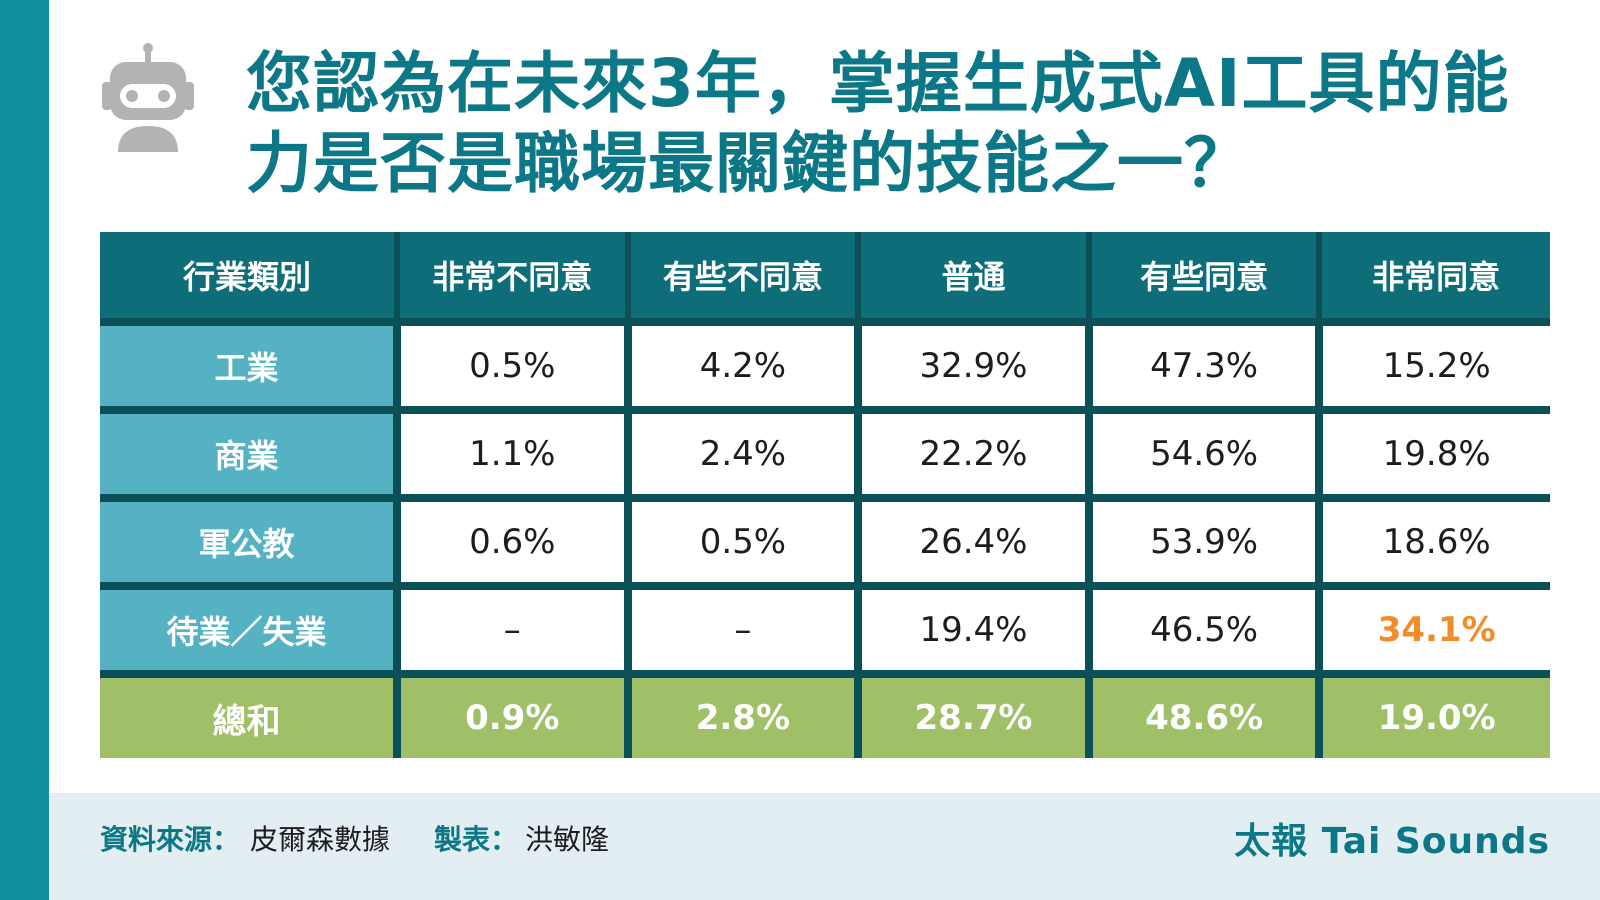 The image size is (1600, 900). Describe the element at coordinates (971, 542) in the screenshot. I see `table-cell: 26.4%` at that location.